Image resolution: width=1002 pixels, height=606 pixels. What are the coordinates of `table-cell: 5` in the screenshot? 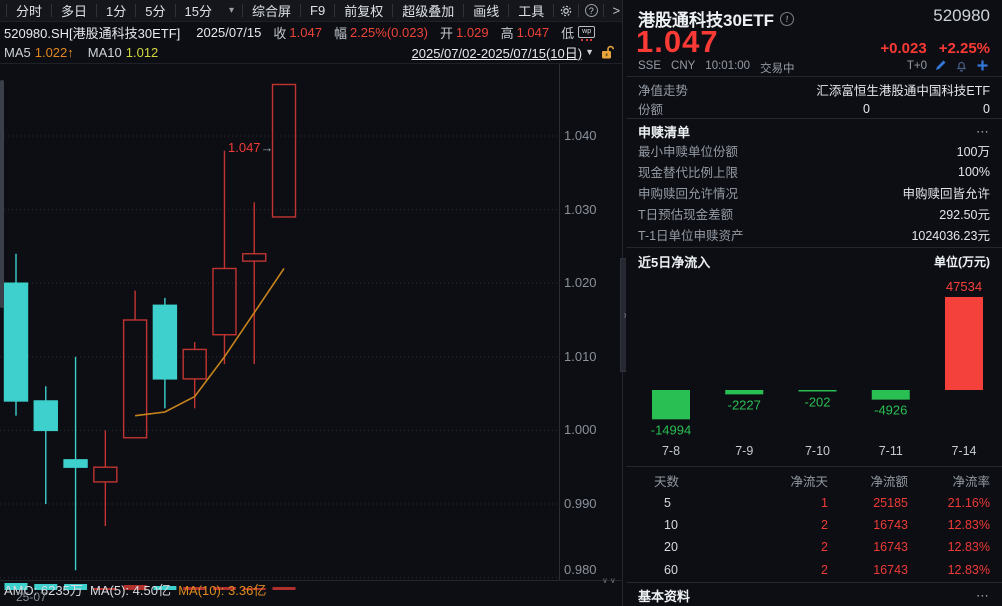 It's located at (667, 502).